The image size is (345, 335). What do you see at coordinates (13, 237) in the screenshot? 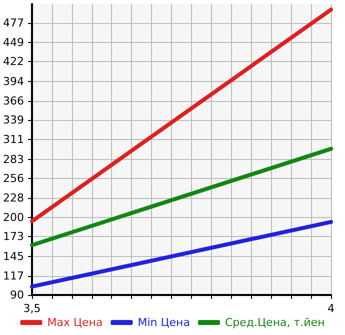
I see `y-tick-label: 173` at bounding box center [13, 237].